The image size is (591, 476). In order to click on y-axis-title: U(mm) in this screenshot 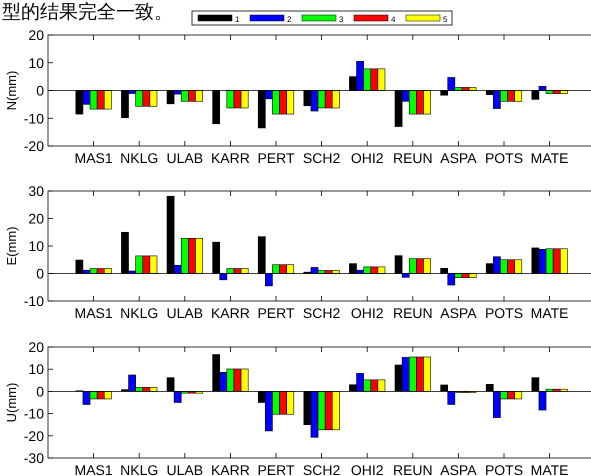, I will do `click(11, 402)`.